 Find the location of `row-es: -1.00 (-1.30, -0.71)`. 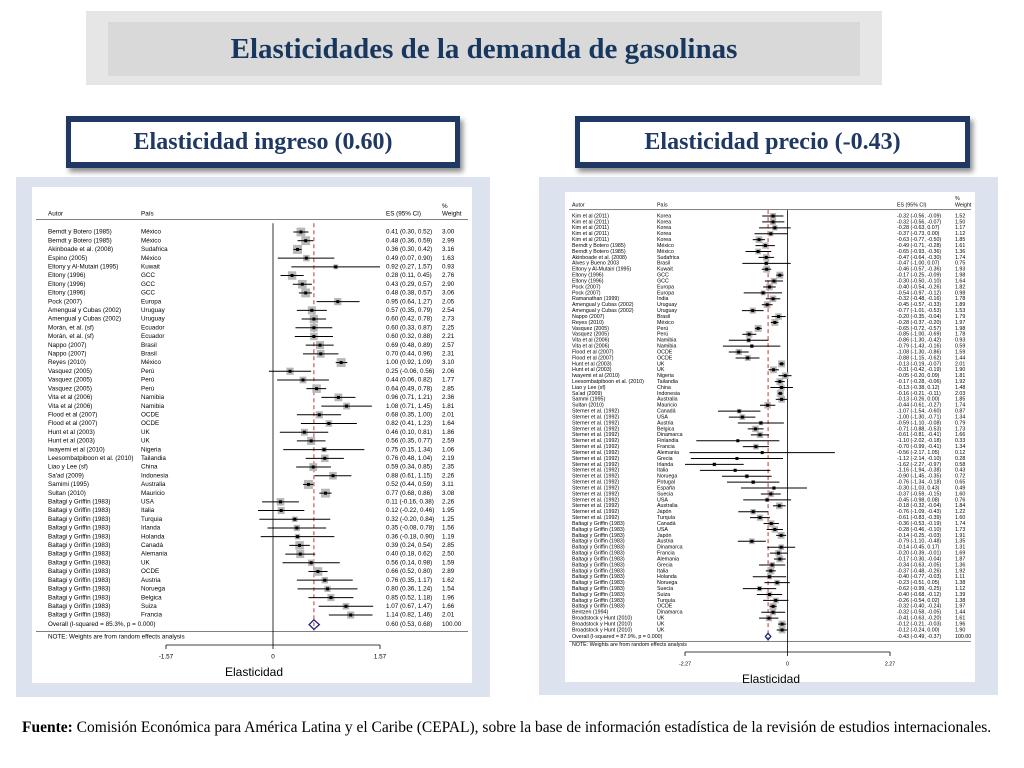

row-es: -1.00 (-1.30, -0.71) is located at coordinates (919, 417).